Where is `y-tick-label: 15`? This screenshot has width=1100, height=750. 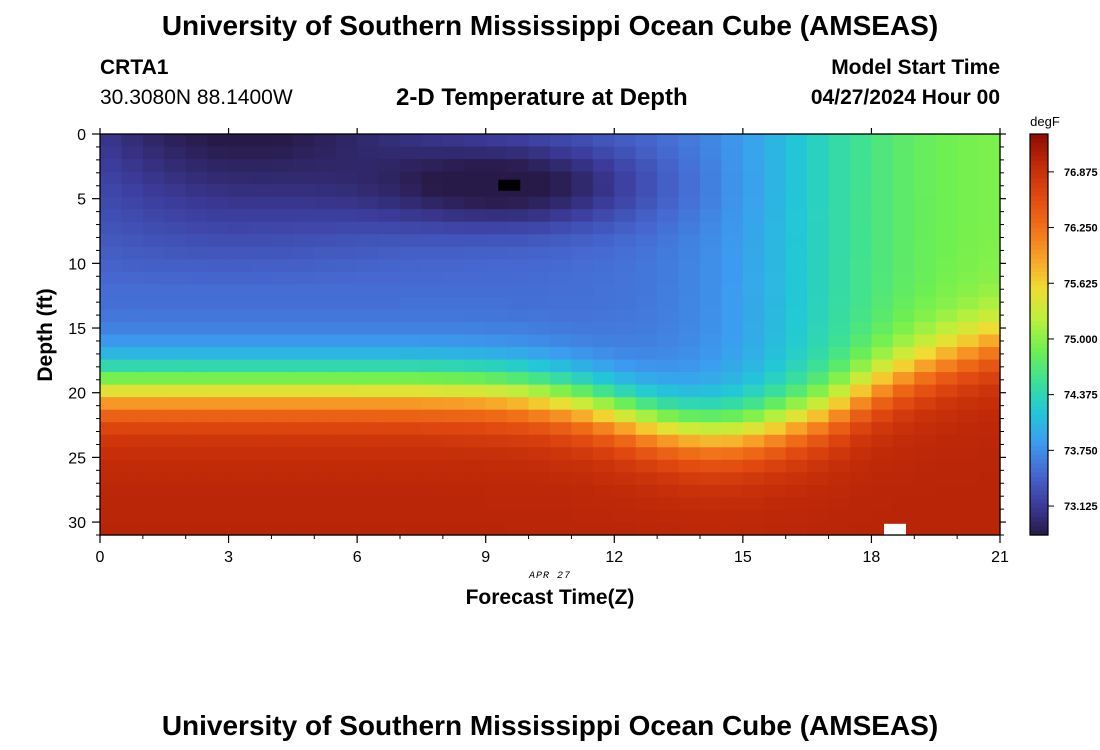
y-tick-label: 15 is located at coordinates (77, 329).